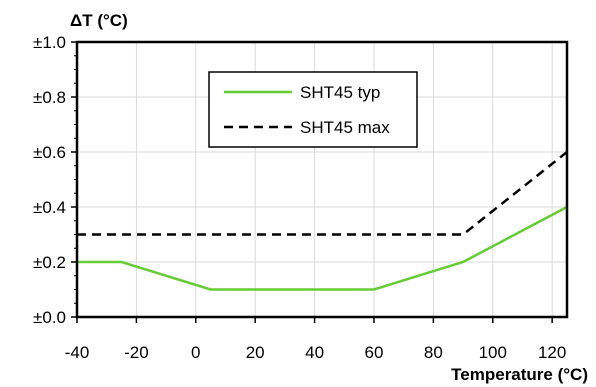  I want to click on x-axis-ticks: -40 -20 0 20 40 60 80 100 120, so click(315, 339).